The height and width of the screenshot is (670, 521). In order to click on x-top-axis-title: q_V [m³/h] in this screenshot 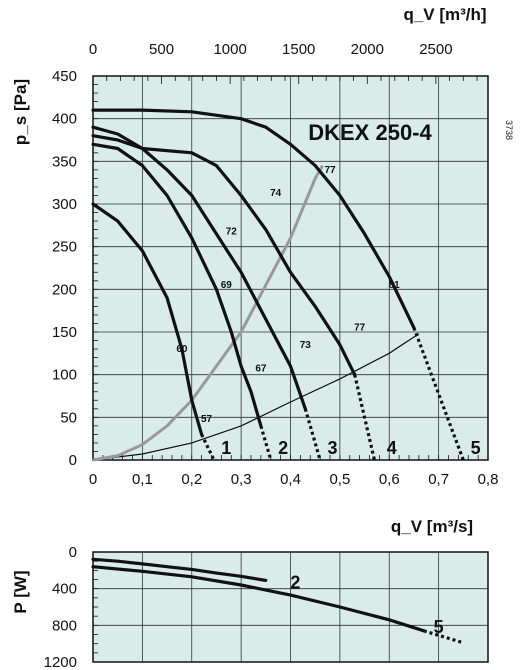, I will do `click(444, 14)`.